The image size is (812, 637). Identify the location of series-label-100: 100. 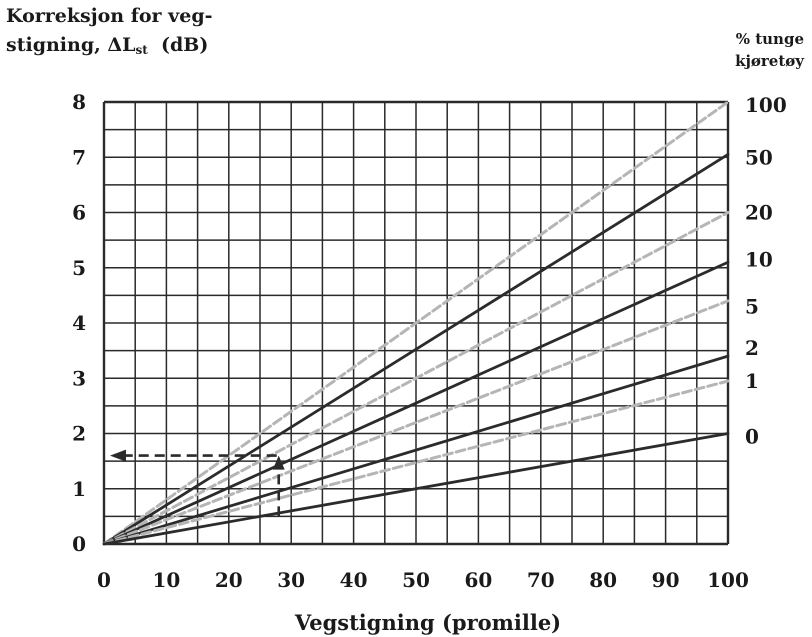
(766, 105).